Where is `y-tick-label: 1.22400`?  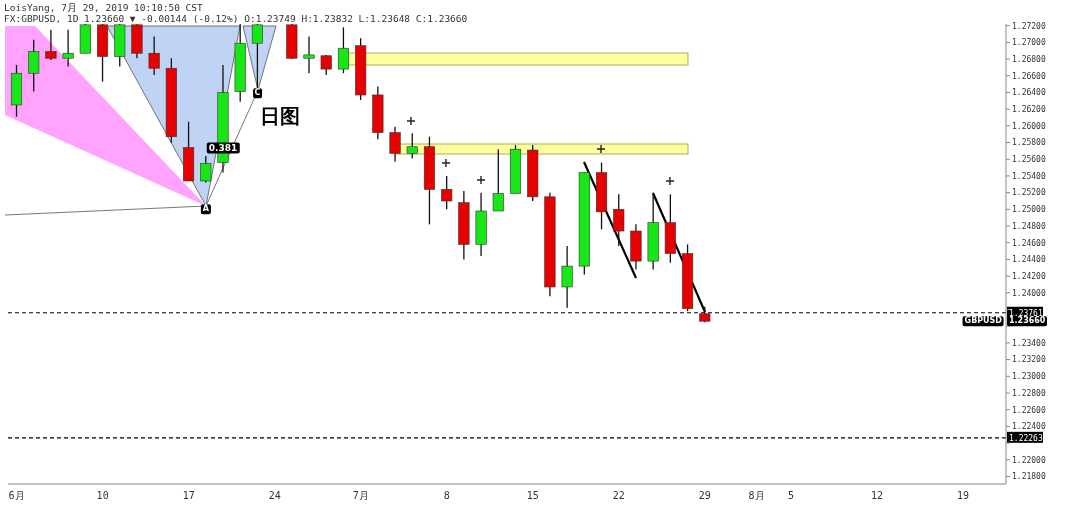
y-tick-label: 1.22400 is located at coordinates (1029, 427).